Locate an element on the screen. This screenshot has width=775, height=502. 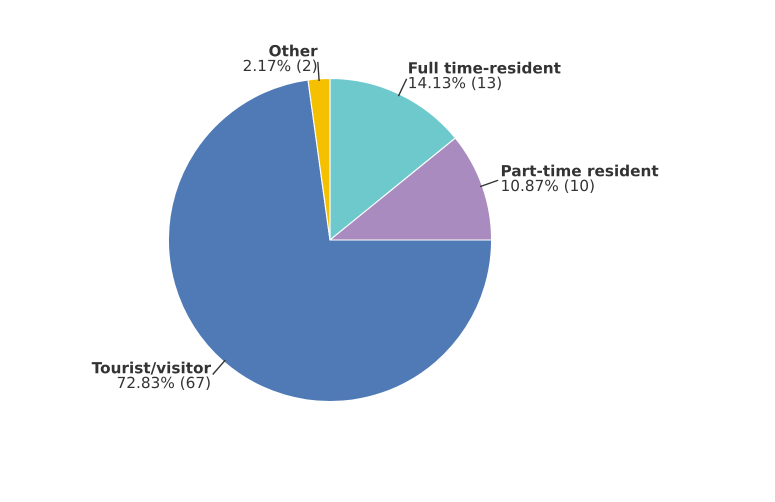
slice-label: Tourist/visitor is located at coordinates (152, 368).